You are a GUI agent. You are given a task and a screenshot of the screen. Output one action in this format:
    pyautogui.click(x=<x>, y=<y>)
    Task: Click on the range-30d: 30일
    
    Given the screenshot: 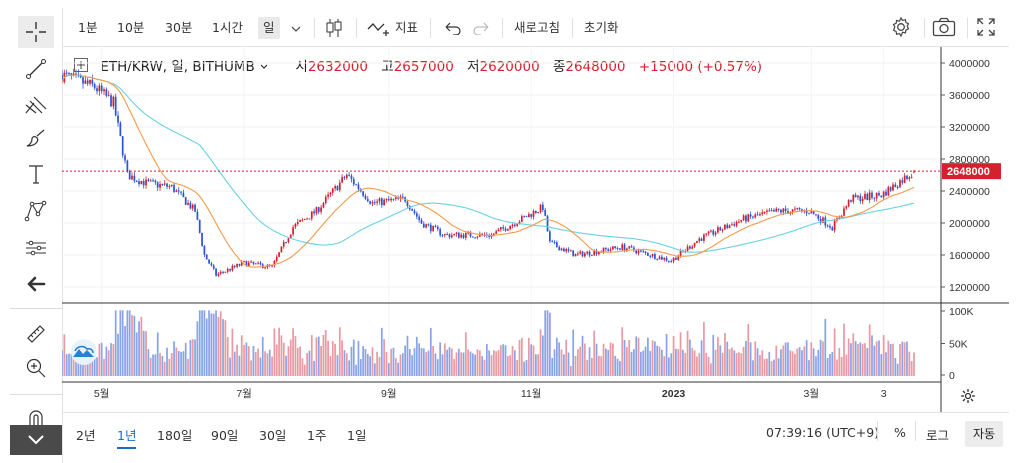 What is the action you would take?
    pyautogui.click(x=273, y=435)
    